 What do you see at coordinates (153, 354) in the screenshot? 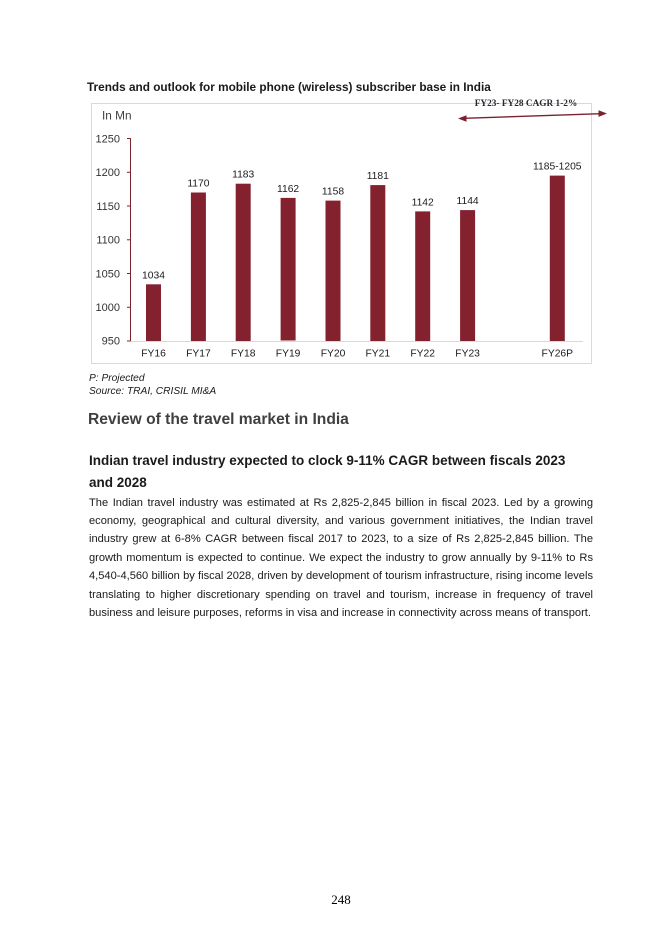
I see `svg-text: FY16` at bounding box center [153, 354].